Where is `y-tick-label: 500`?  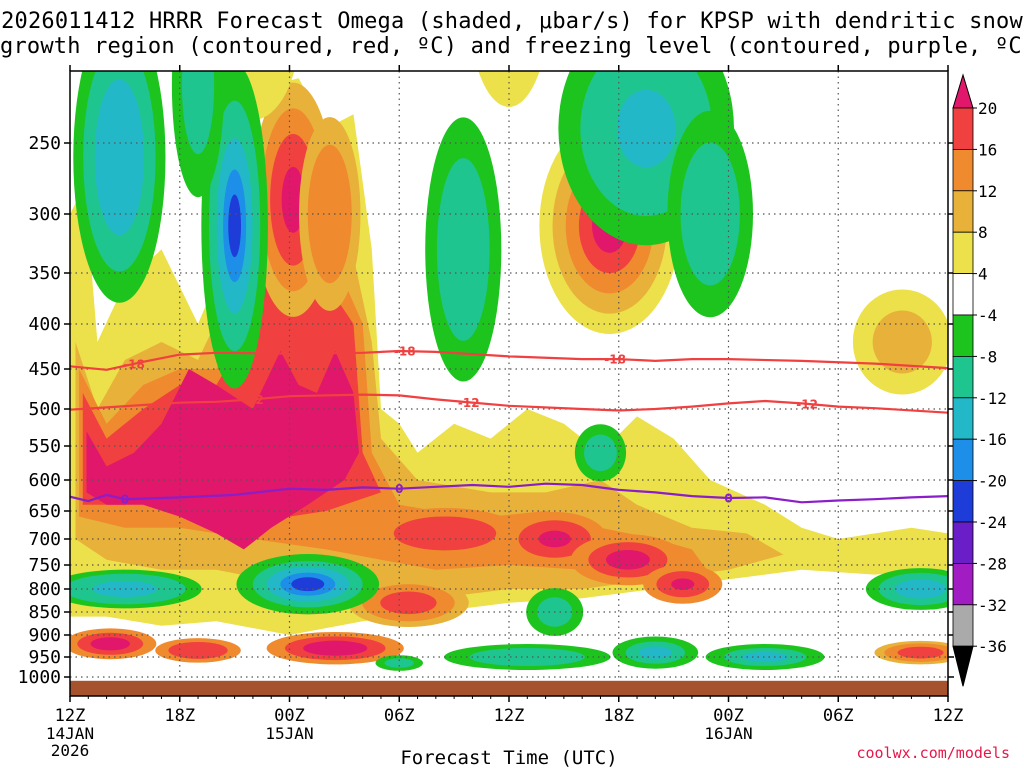 y-tick-label: 500 is located at coordinates (44, 409).